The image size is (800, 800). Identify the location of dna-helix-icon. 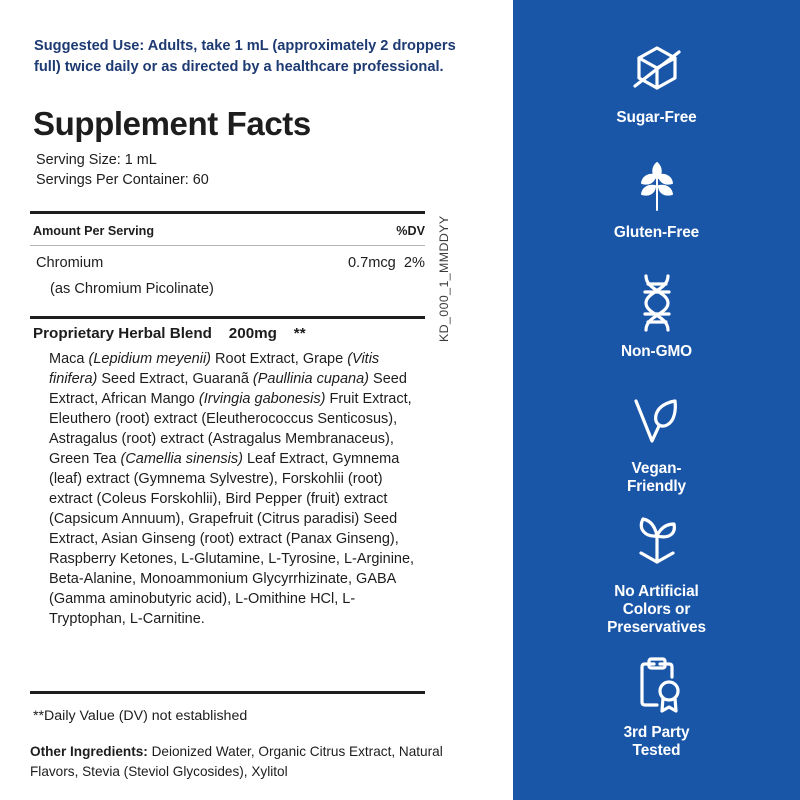
(657, 303).